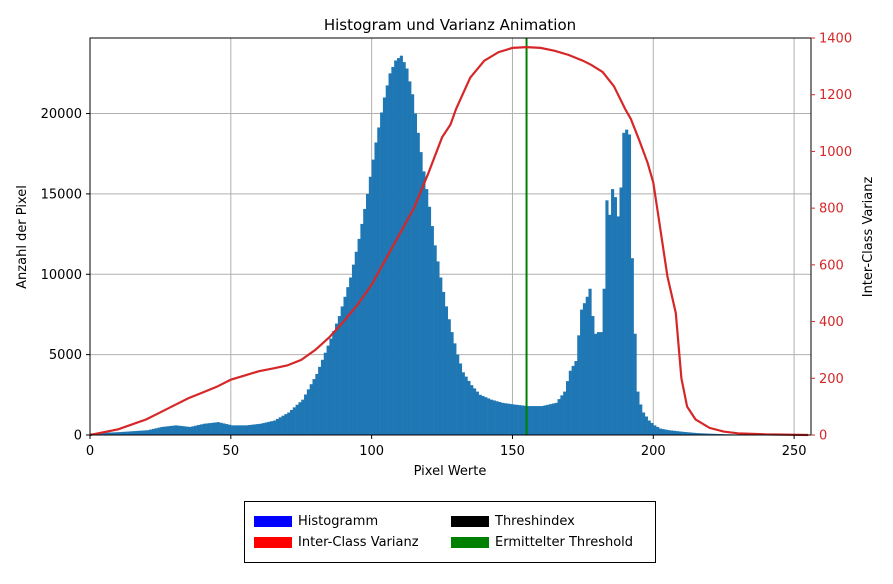  What do you see at coordinates (823, 436) in the screenshot?
I see `y2-tick-label: 0` at bounding box center [823, 436].